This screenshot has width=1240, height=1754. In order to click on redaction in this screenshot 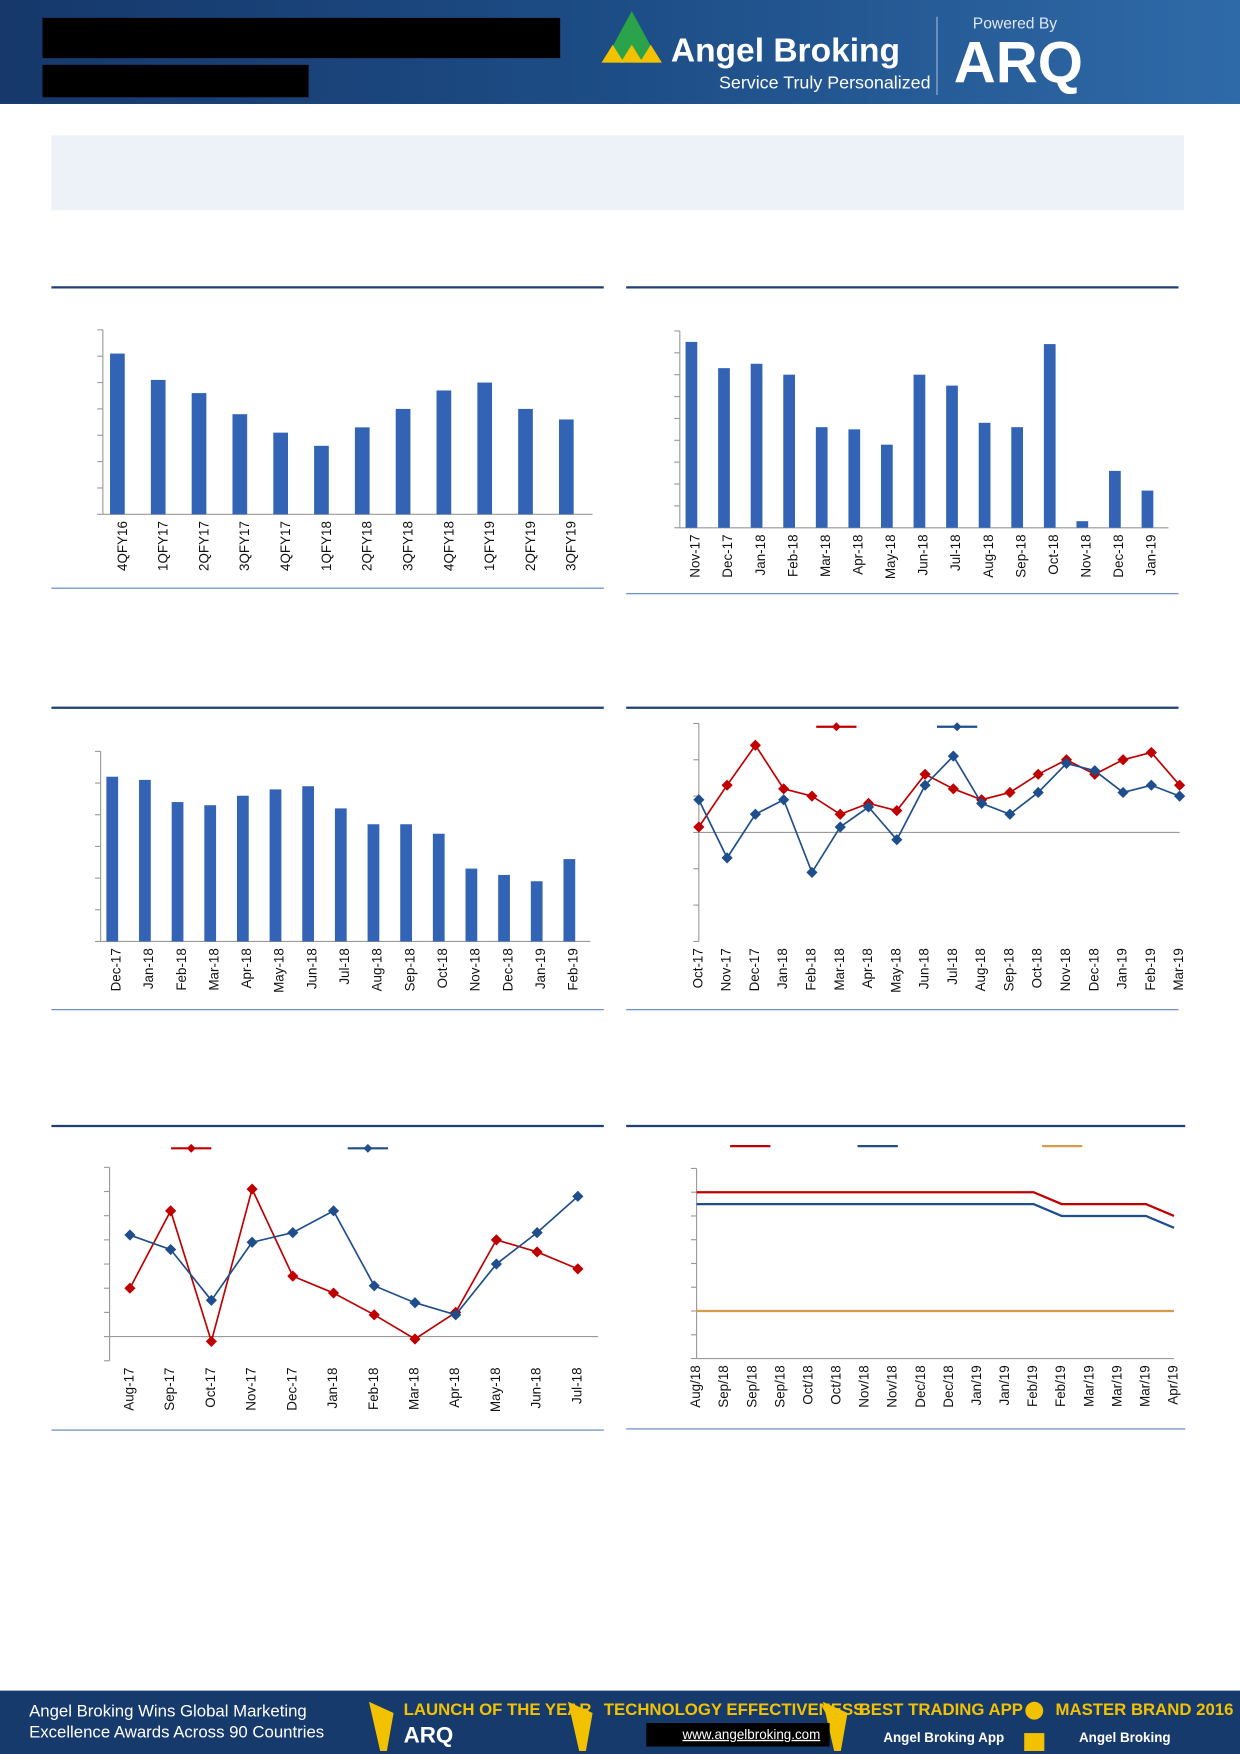, I will do `click(175, 81)`.